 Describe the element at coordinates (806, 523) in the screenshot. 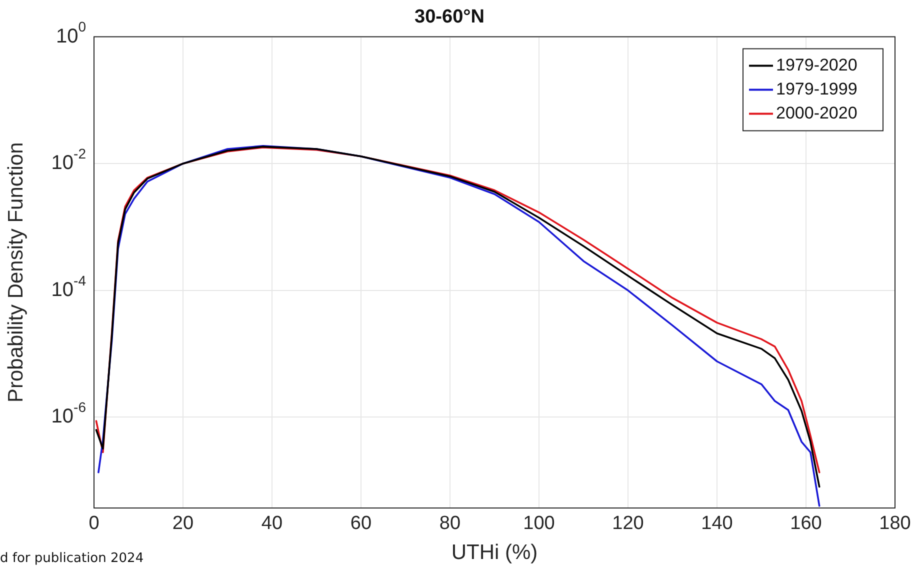

I see `x-tick-label: 160` at that location.